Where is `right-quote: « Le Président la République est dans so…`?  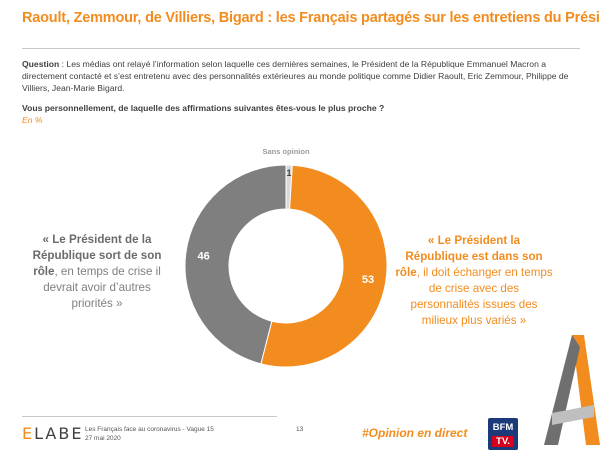 right-quote: « Le Président la République est dans so… is located at coordinates (474, 281).